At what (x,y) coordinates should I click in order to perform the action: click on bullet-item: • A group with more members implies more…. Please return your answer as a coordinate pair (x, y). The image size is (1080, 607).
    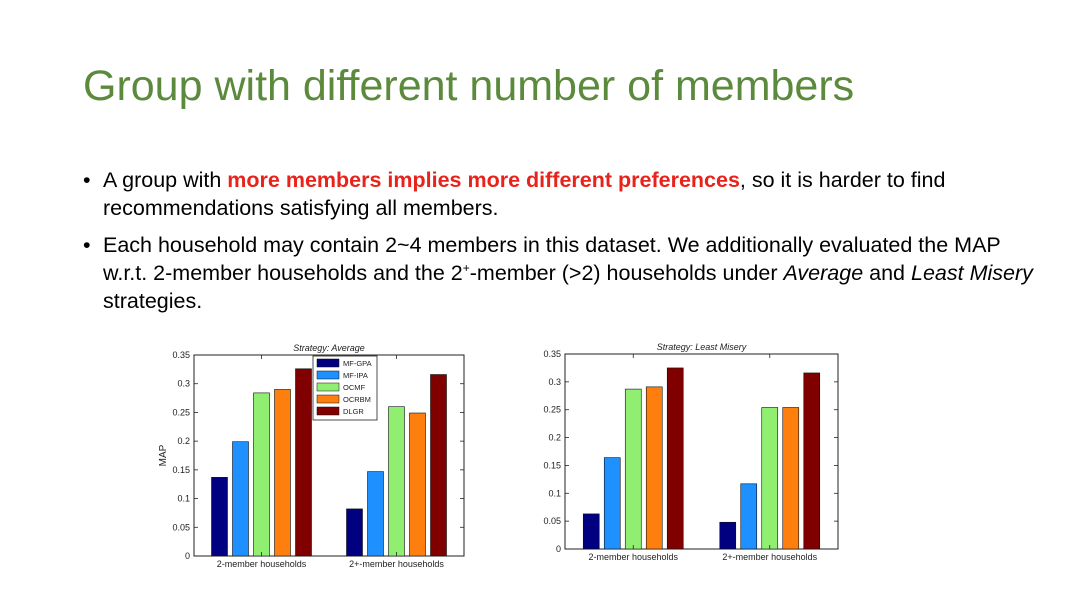
    Looking at the image, I should click on (563, 194).